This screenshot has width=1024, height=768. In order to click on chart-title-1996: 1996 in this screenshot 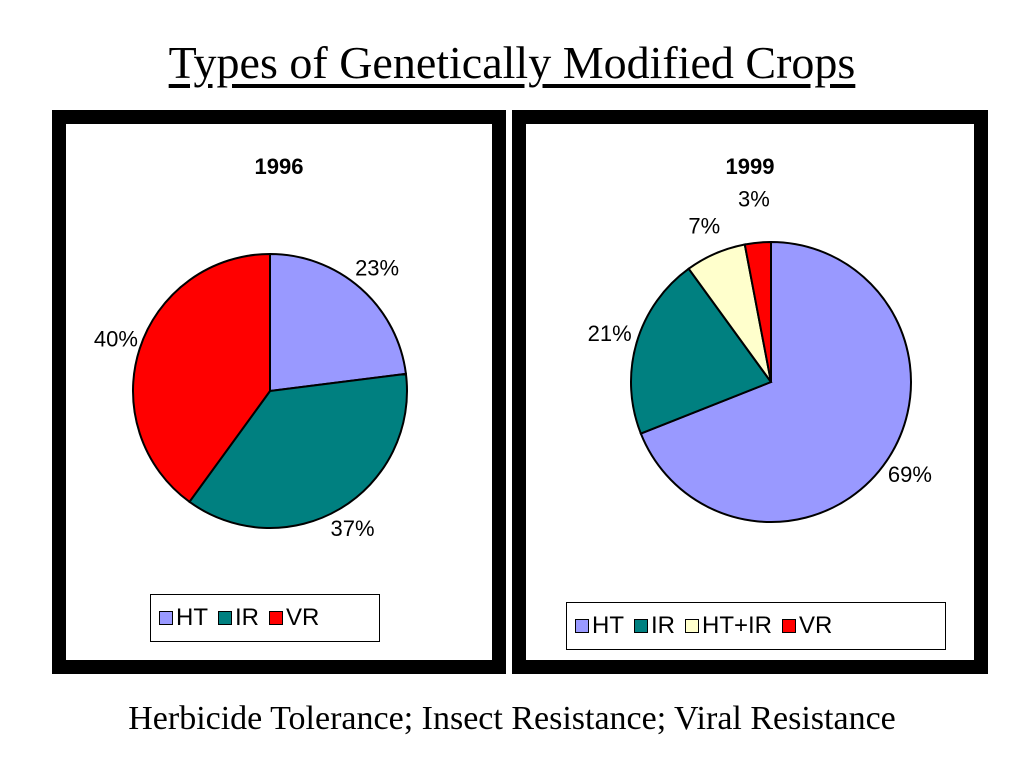, I will do `click(279, 166)`.